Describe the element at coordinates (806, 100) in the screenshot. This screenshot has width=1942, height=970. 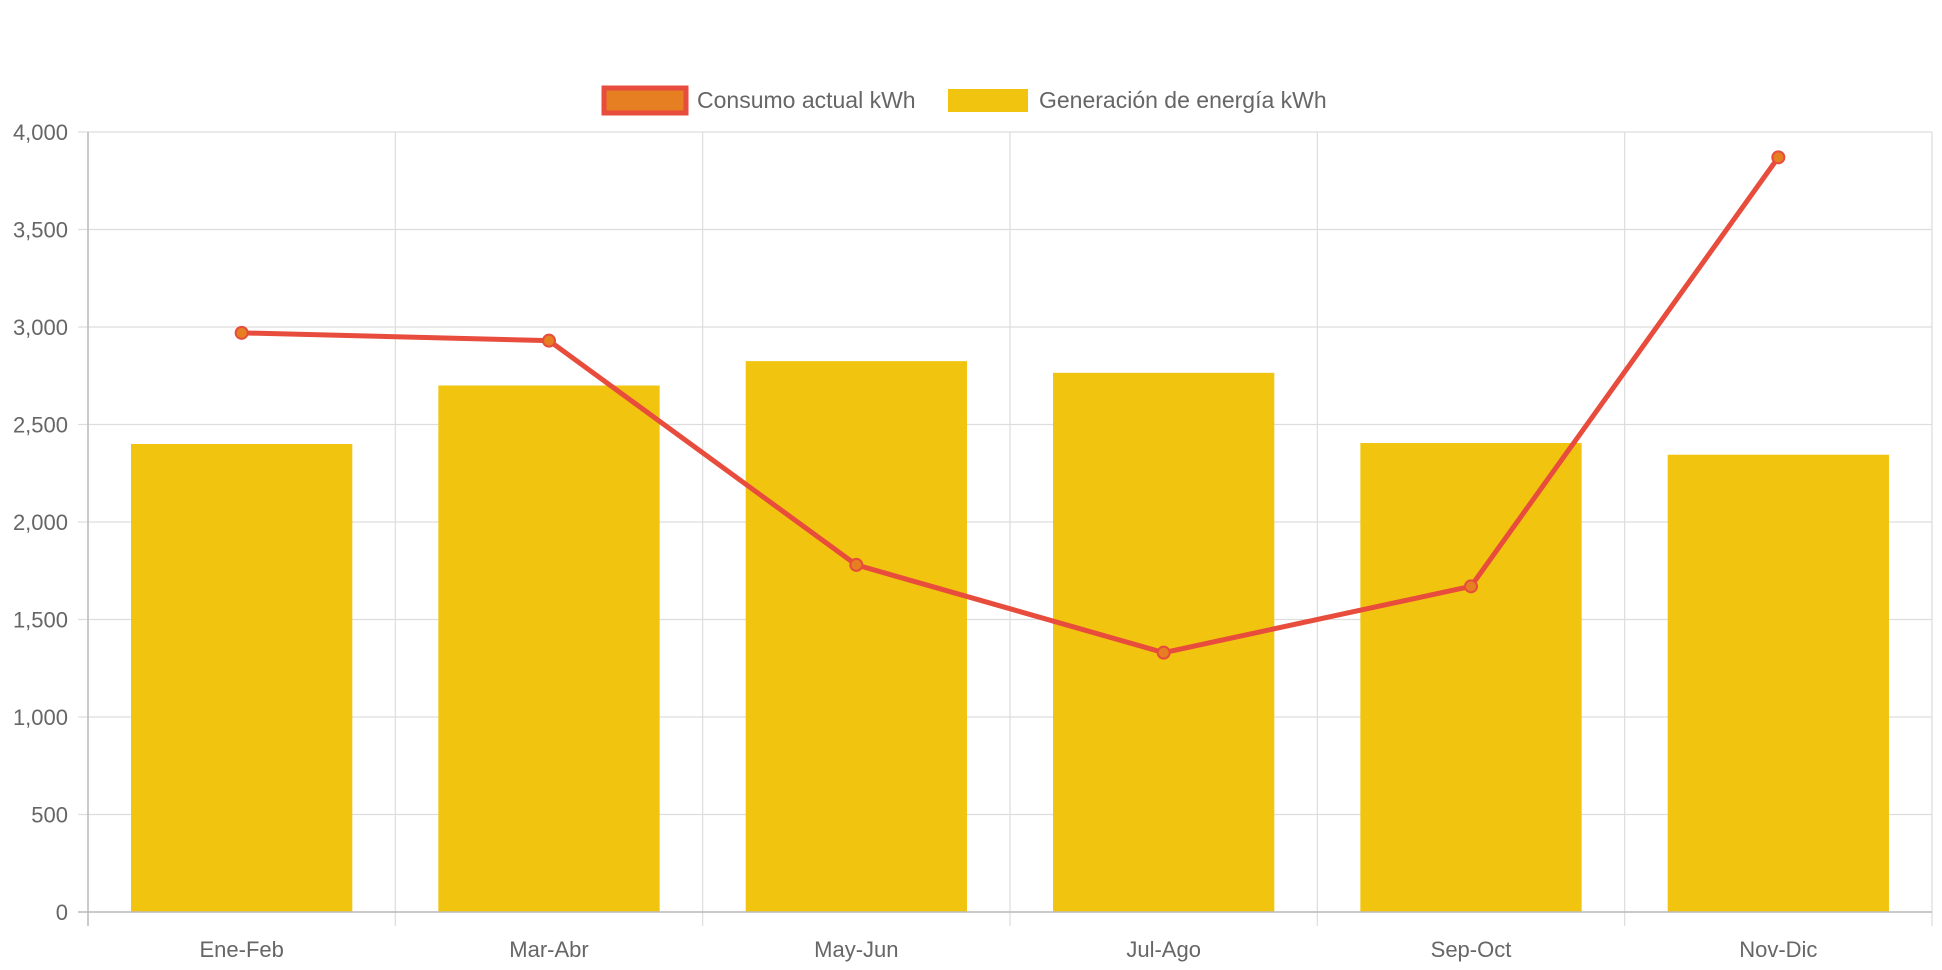
I see `legend-label-consumo: Consumo actual kWh` at that location.